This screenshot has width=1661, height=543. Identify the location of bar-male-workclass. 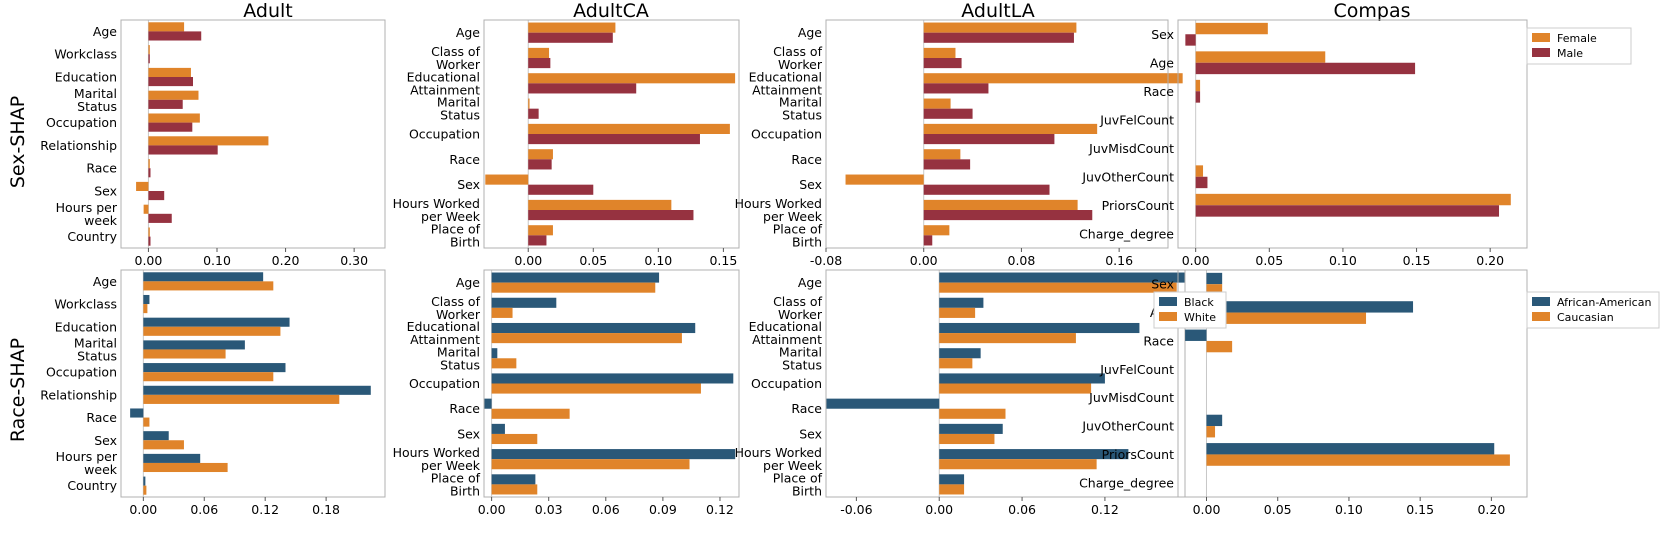
(149, 59).